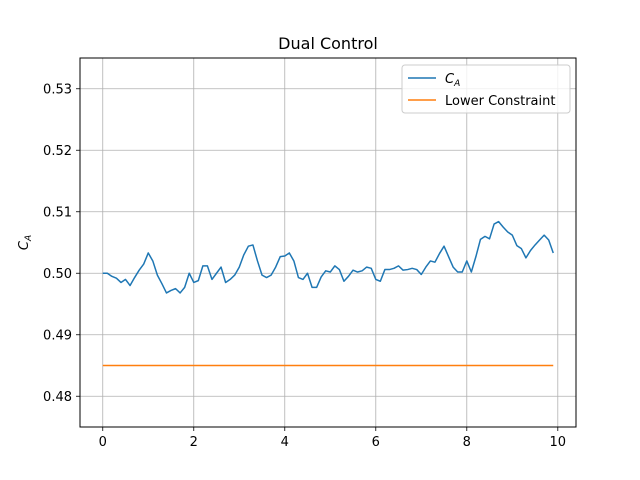 The width and height of the screenshot is (640, 480). What do you see at coordinates (285, 442) in the screenshot?
I see `x-tick-label: 4` at bounding box center [285, 442].